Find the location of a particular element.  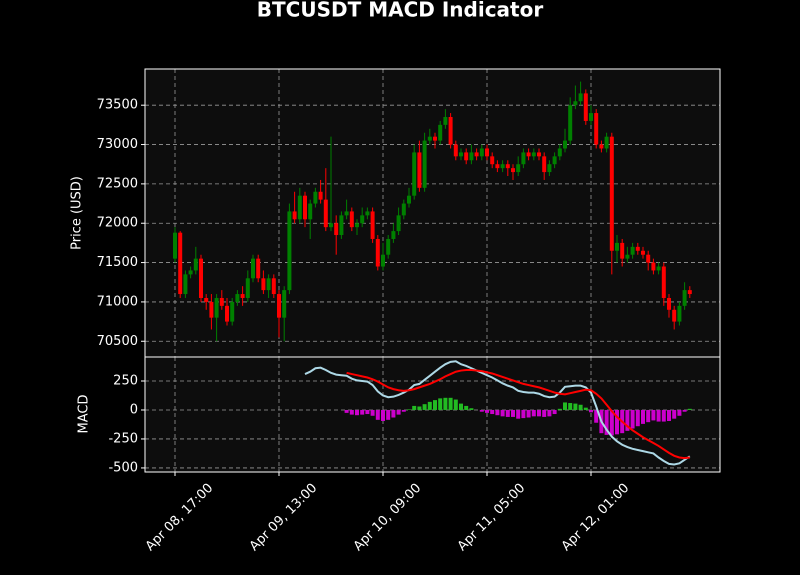

series-line is located at coordinates (497, 413).